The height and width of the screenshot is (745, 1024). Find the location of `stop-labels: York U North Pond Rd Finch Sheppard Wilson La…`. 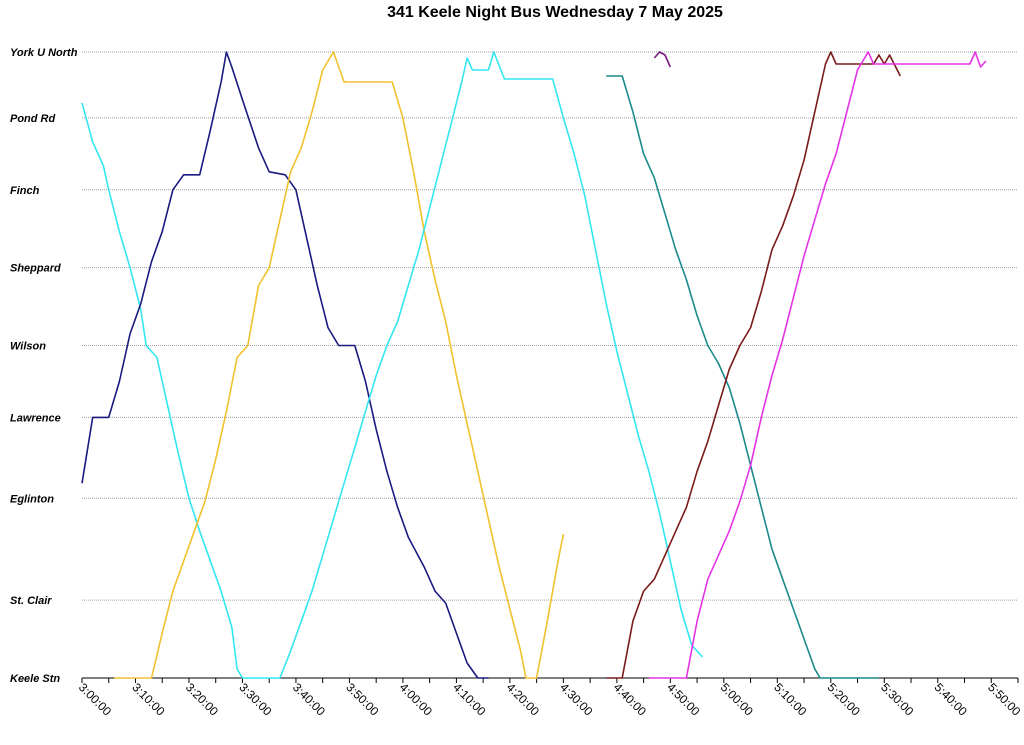

stop-labels: York U North Pond Rd Finch Sheppard Wilson La… is located at coordinates (44, 366).